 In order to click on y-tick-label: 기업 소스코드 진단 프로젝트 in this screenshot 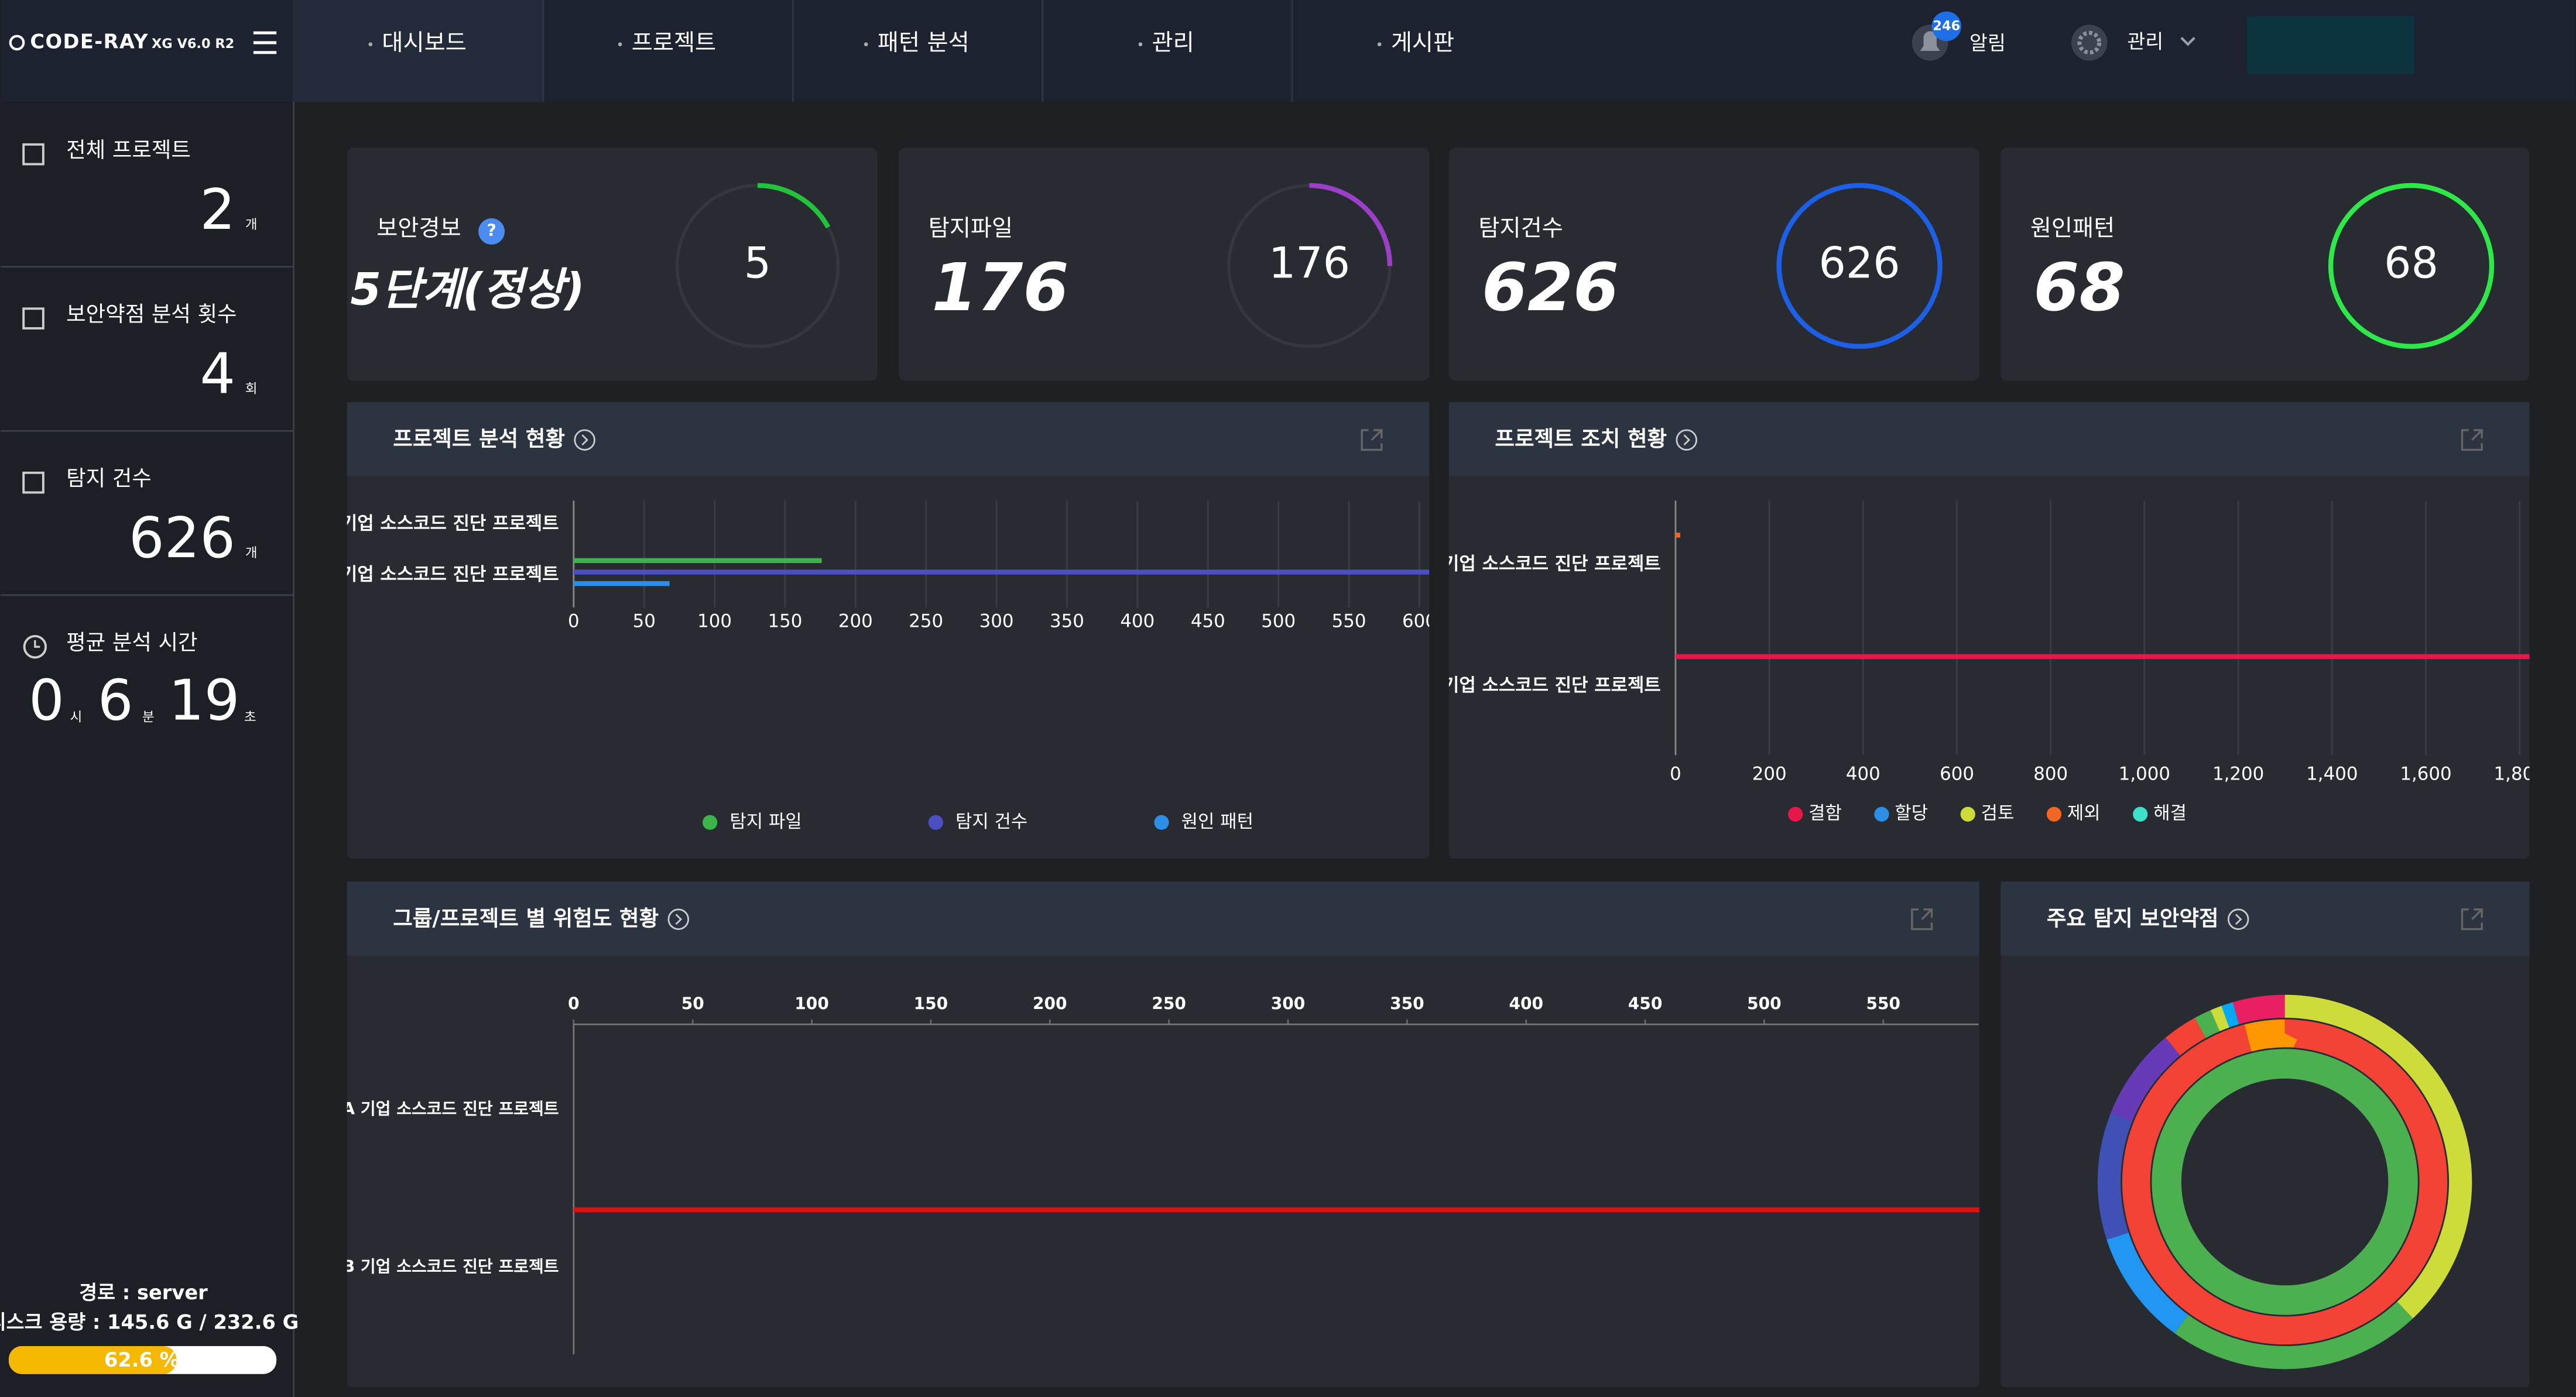, I will do `click(1552, 685)`.